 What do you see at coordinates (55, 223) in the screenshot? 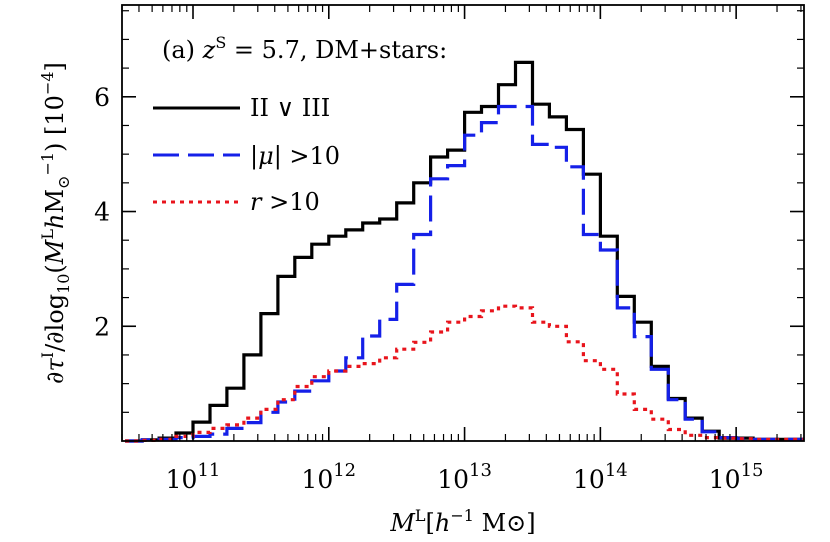
I see `y-axis-label: ∂τI/∂log10(MLhM⊙−1) [10−4]` at bounding box center [55, 223].